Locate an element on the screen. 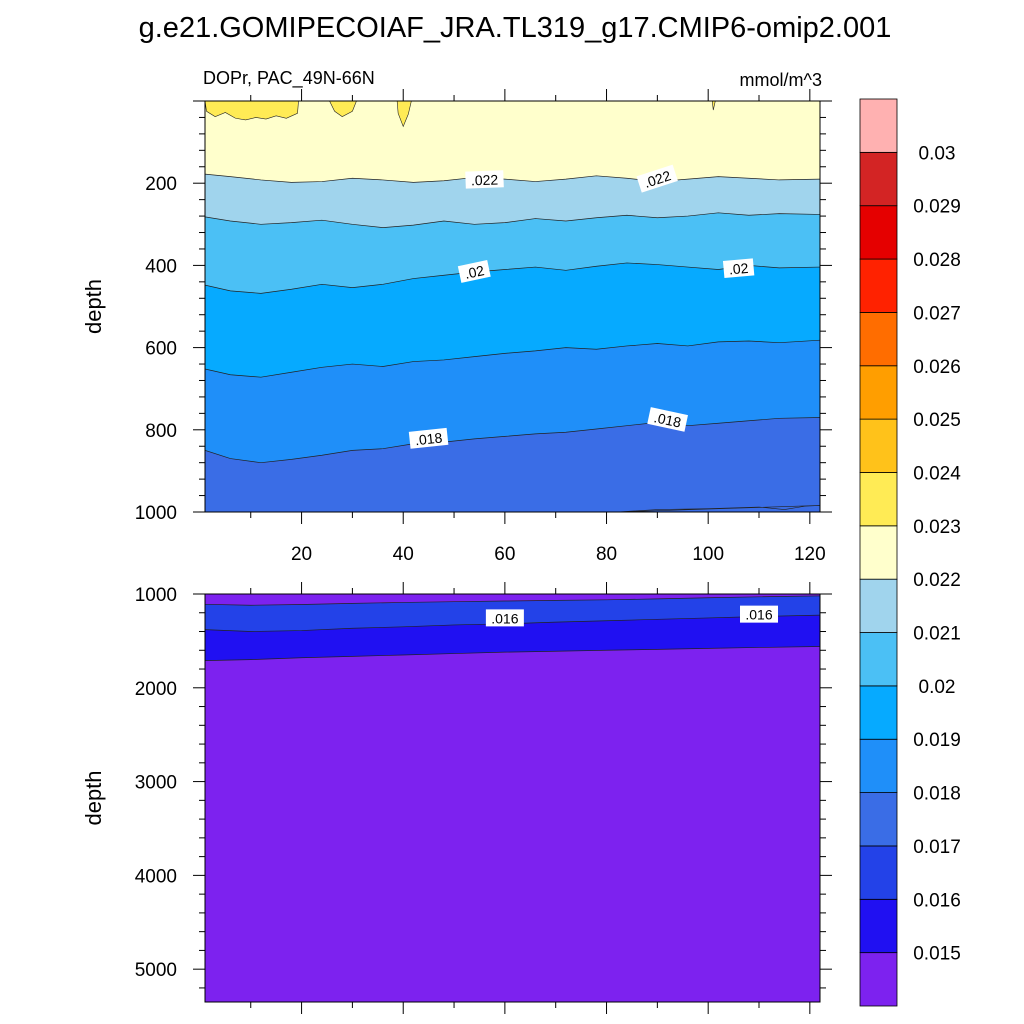  xtick-label: 80 is located at coordinates (606, 554).